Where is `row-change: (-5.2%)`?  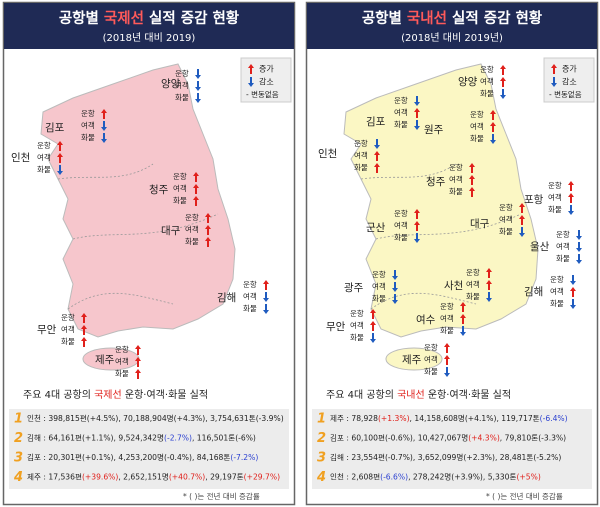
row-change: (-5.2%) is located at coordinates (547, 457).